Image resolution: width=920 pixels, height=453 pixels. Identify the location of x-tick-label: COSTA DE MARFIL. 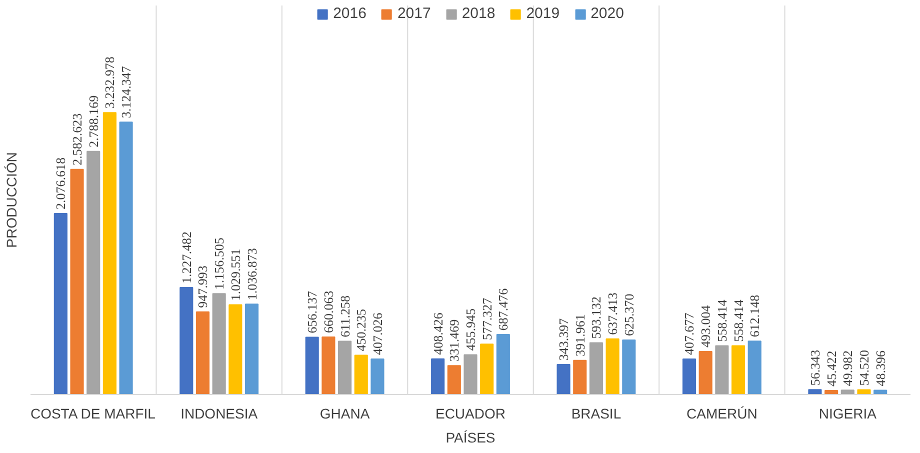
(93, 414).